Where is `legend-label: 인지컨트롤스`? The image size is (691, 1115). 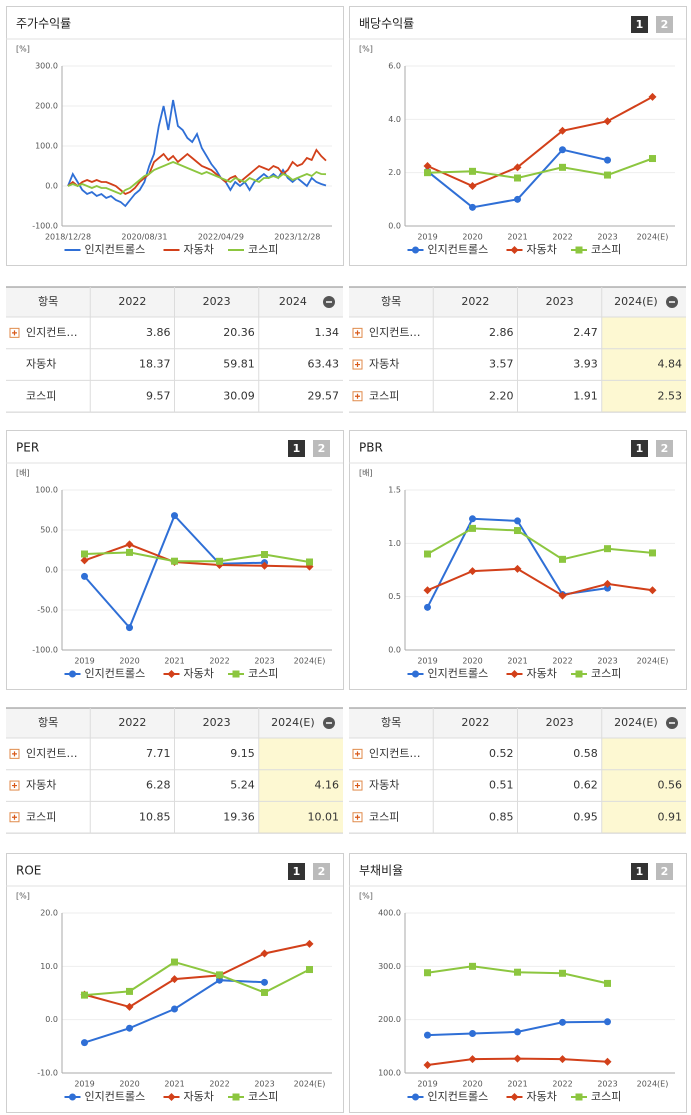 legend-label: 인지컨트롤스 is located at coordinates (458, 673).